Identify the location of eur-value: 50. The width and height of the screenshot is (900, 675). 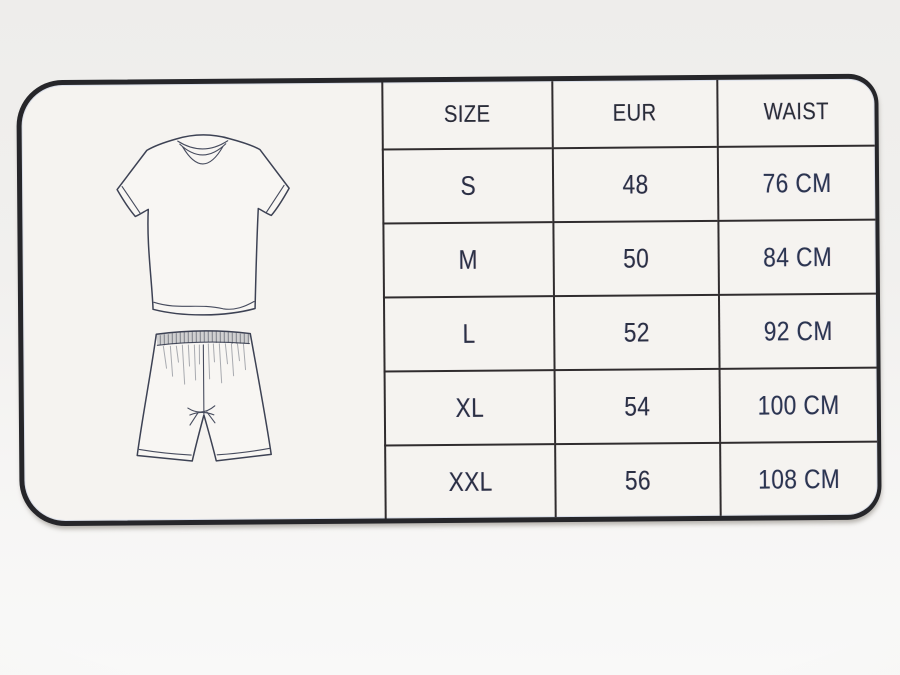
(636, 258).